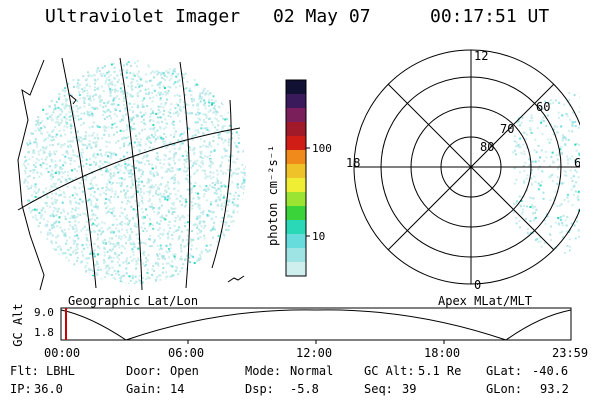 The height and width of the screenshot is (400, 600). I want to click on info-flt-value: LBHL, so click(60, 371).